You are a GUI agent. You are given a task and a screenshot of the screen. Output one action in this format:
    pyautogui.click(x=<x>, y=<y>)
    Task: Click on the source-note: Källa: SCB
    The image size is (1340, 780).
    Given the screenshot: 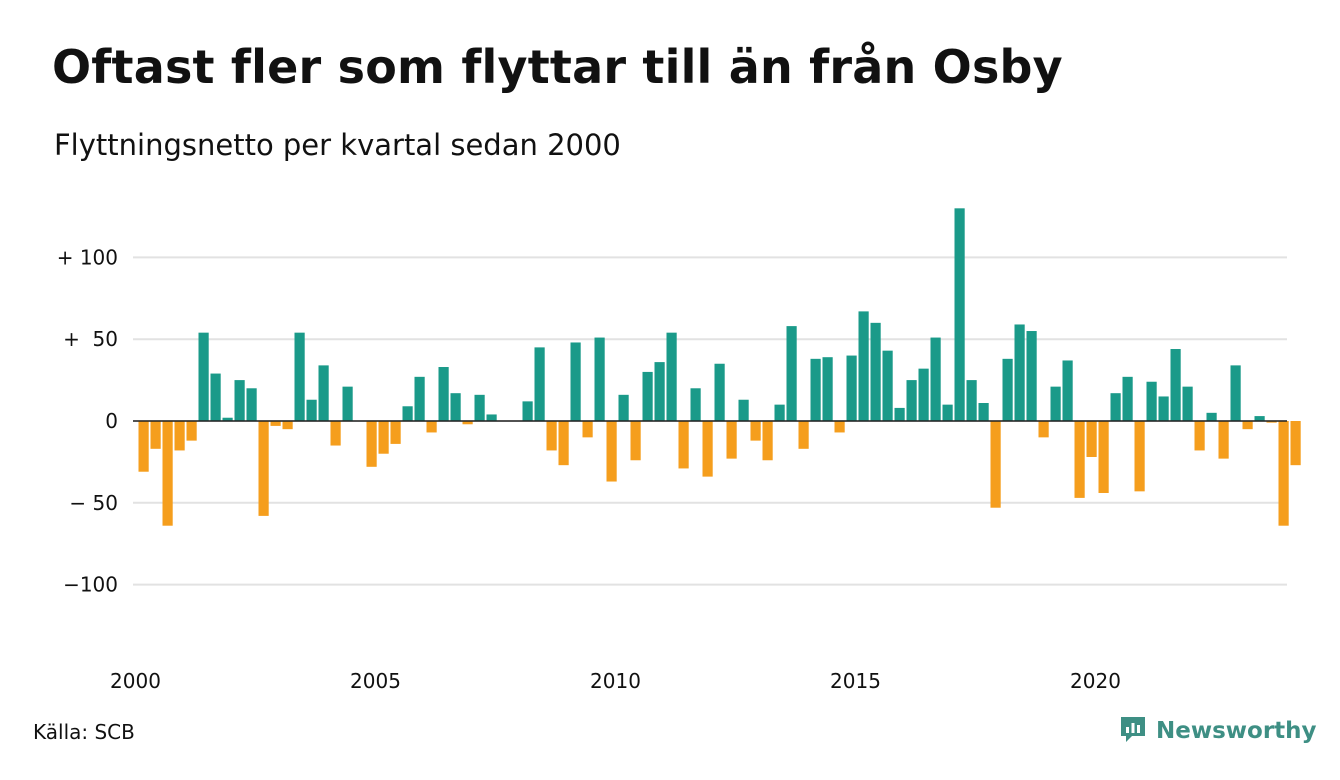 What is the action you would take?
    pyautogui.click(x=84, y=732)
    